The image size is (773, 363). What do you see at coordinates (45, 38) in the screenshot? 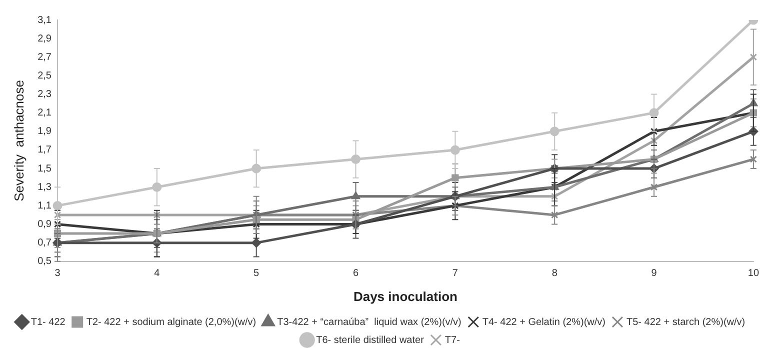
I see `y-tick-label: 2,9` at bounding box center [45, 38].